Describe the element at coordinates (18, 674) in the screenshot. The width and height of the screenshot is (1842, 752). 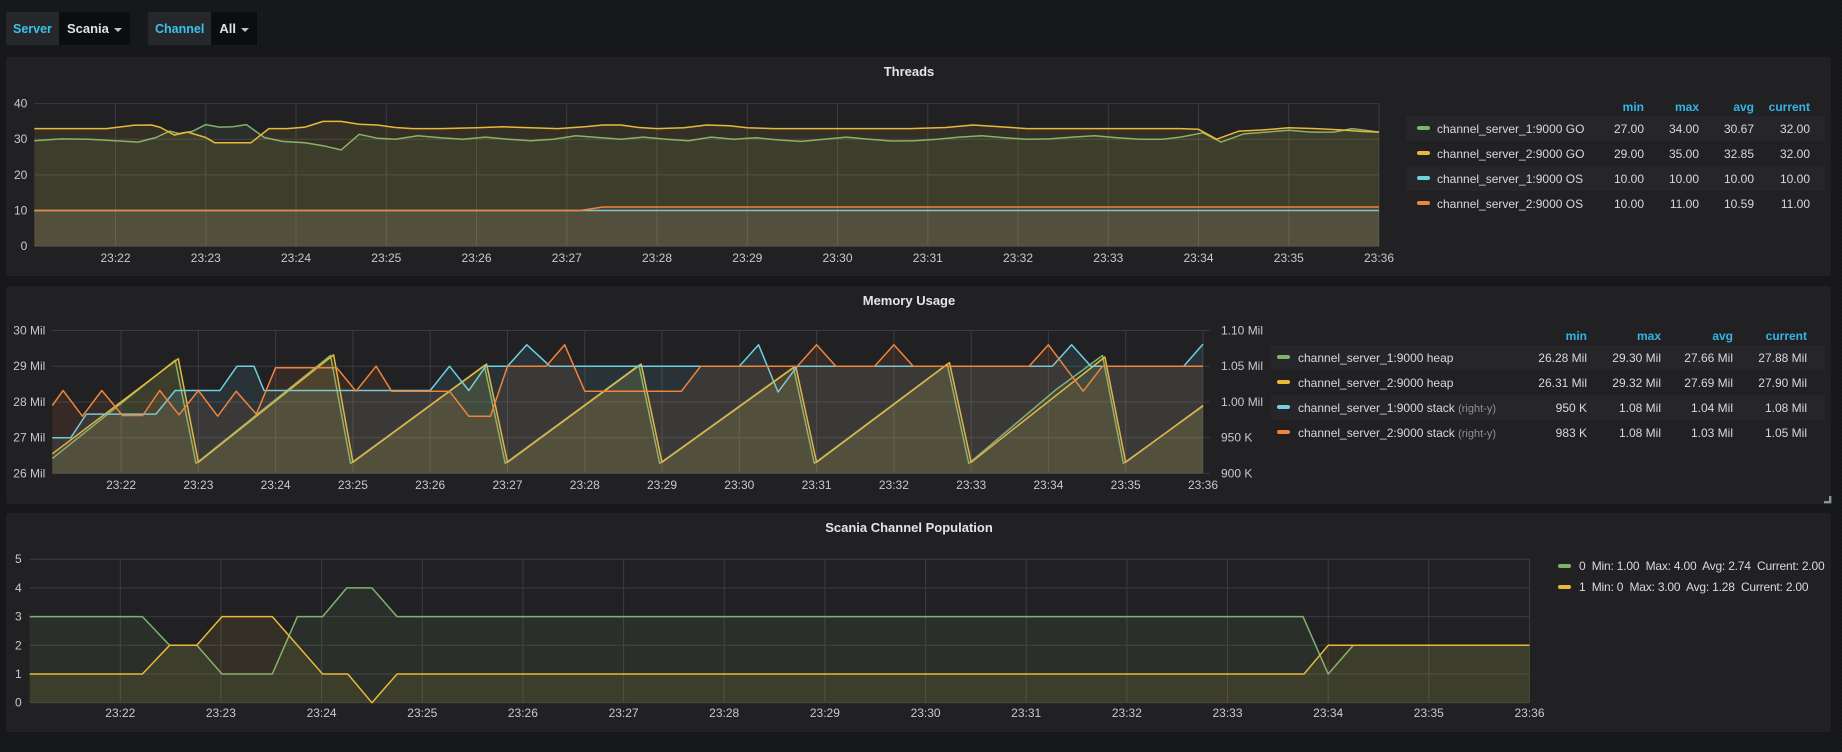
I see `svg-text: 1` at that location.